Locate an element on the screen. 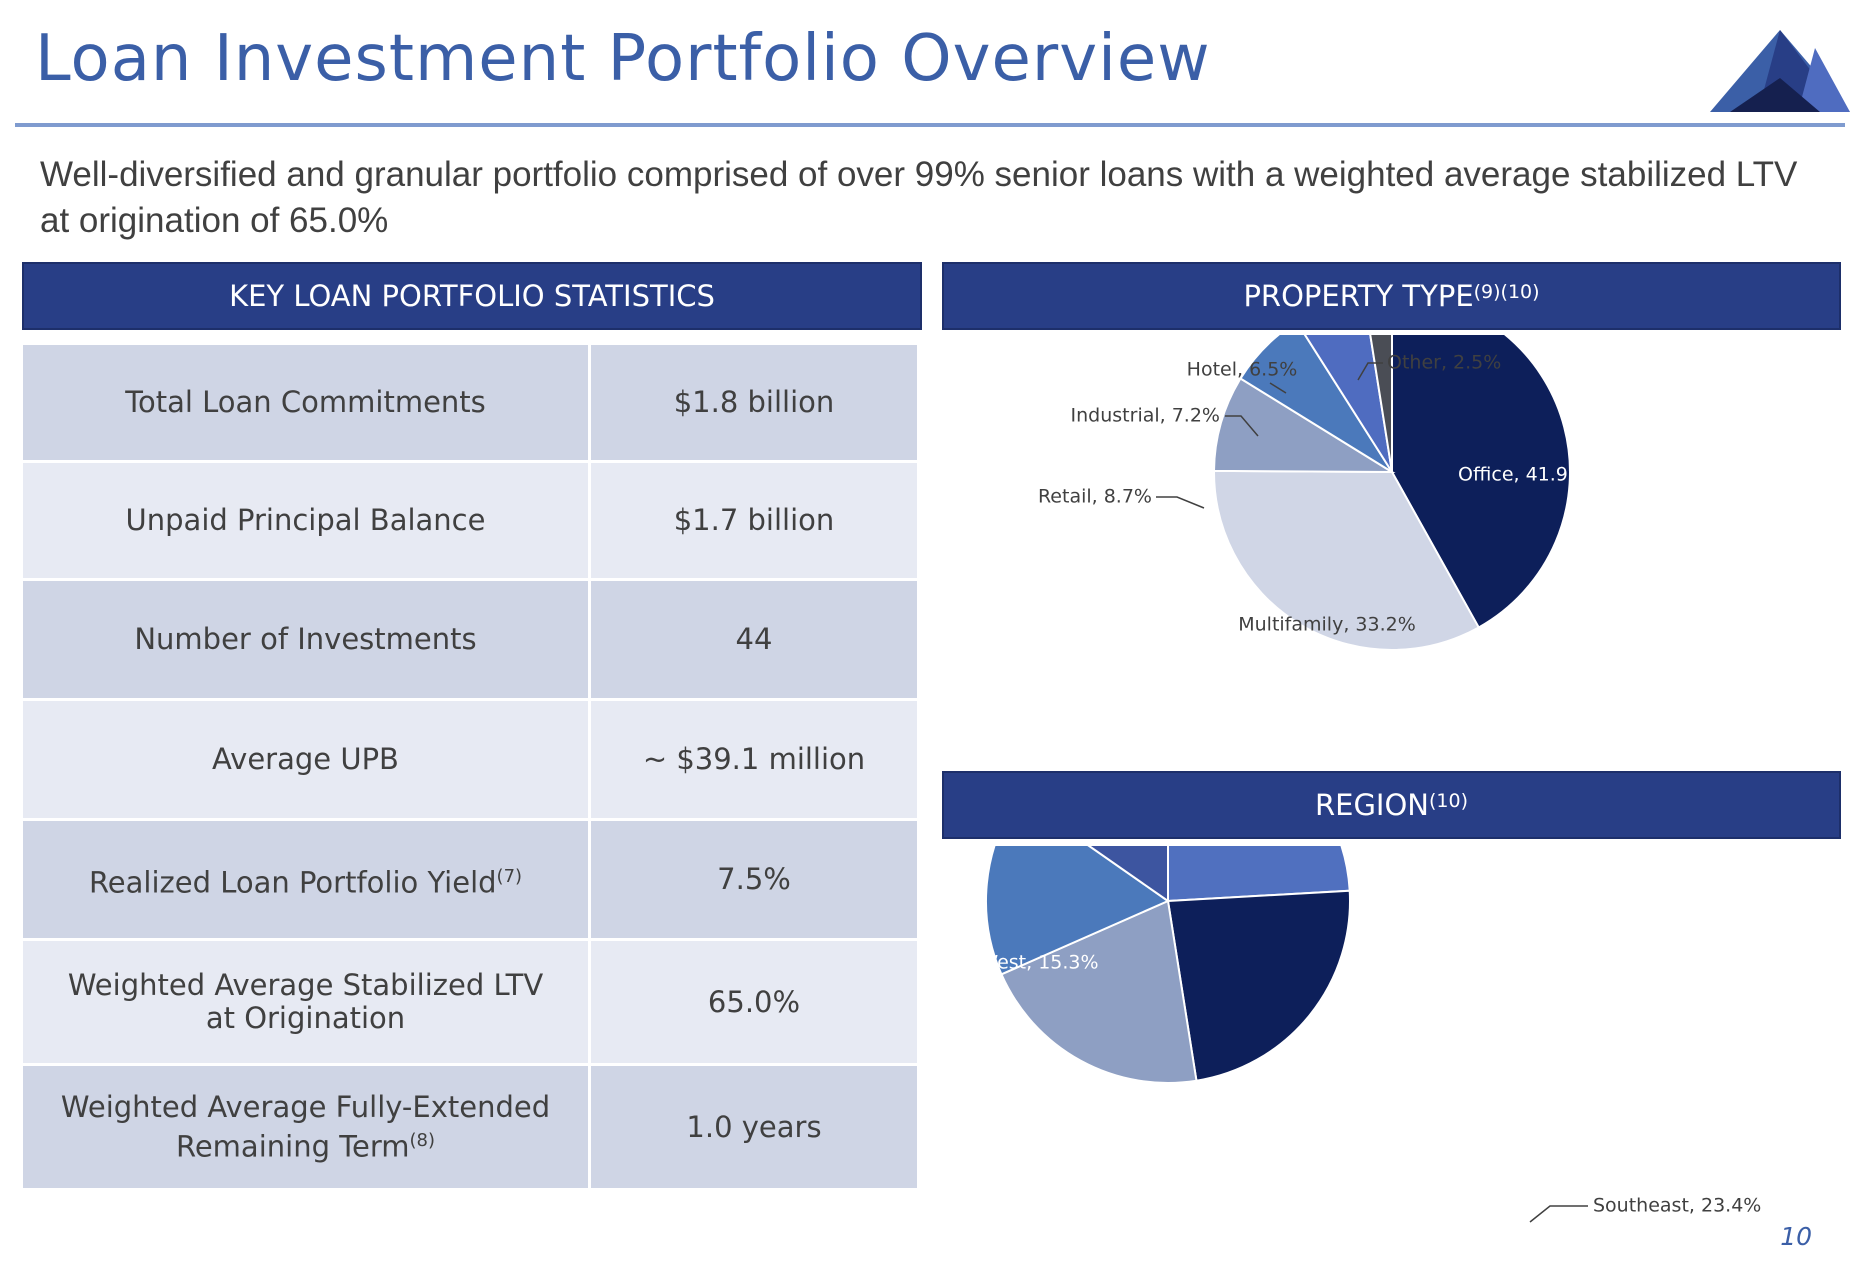  region-header: REGION (10) is located at coordinates (1391, 805).